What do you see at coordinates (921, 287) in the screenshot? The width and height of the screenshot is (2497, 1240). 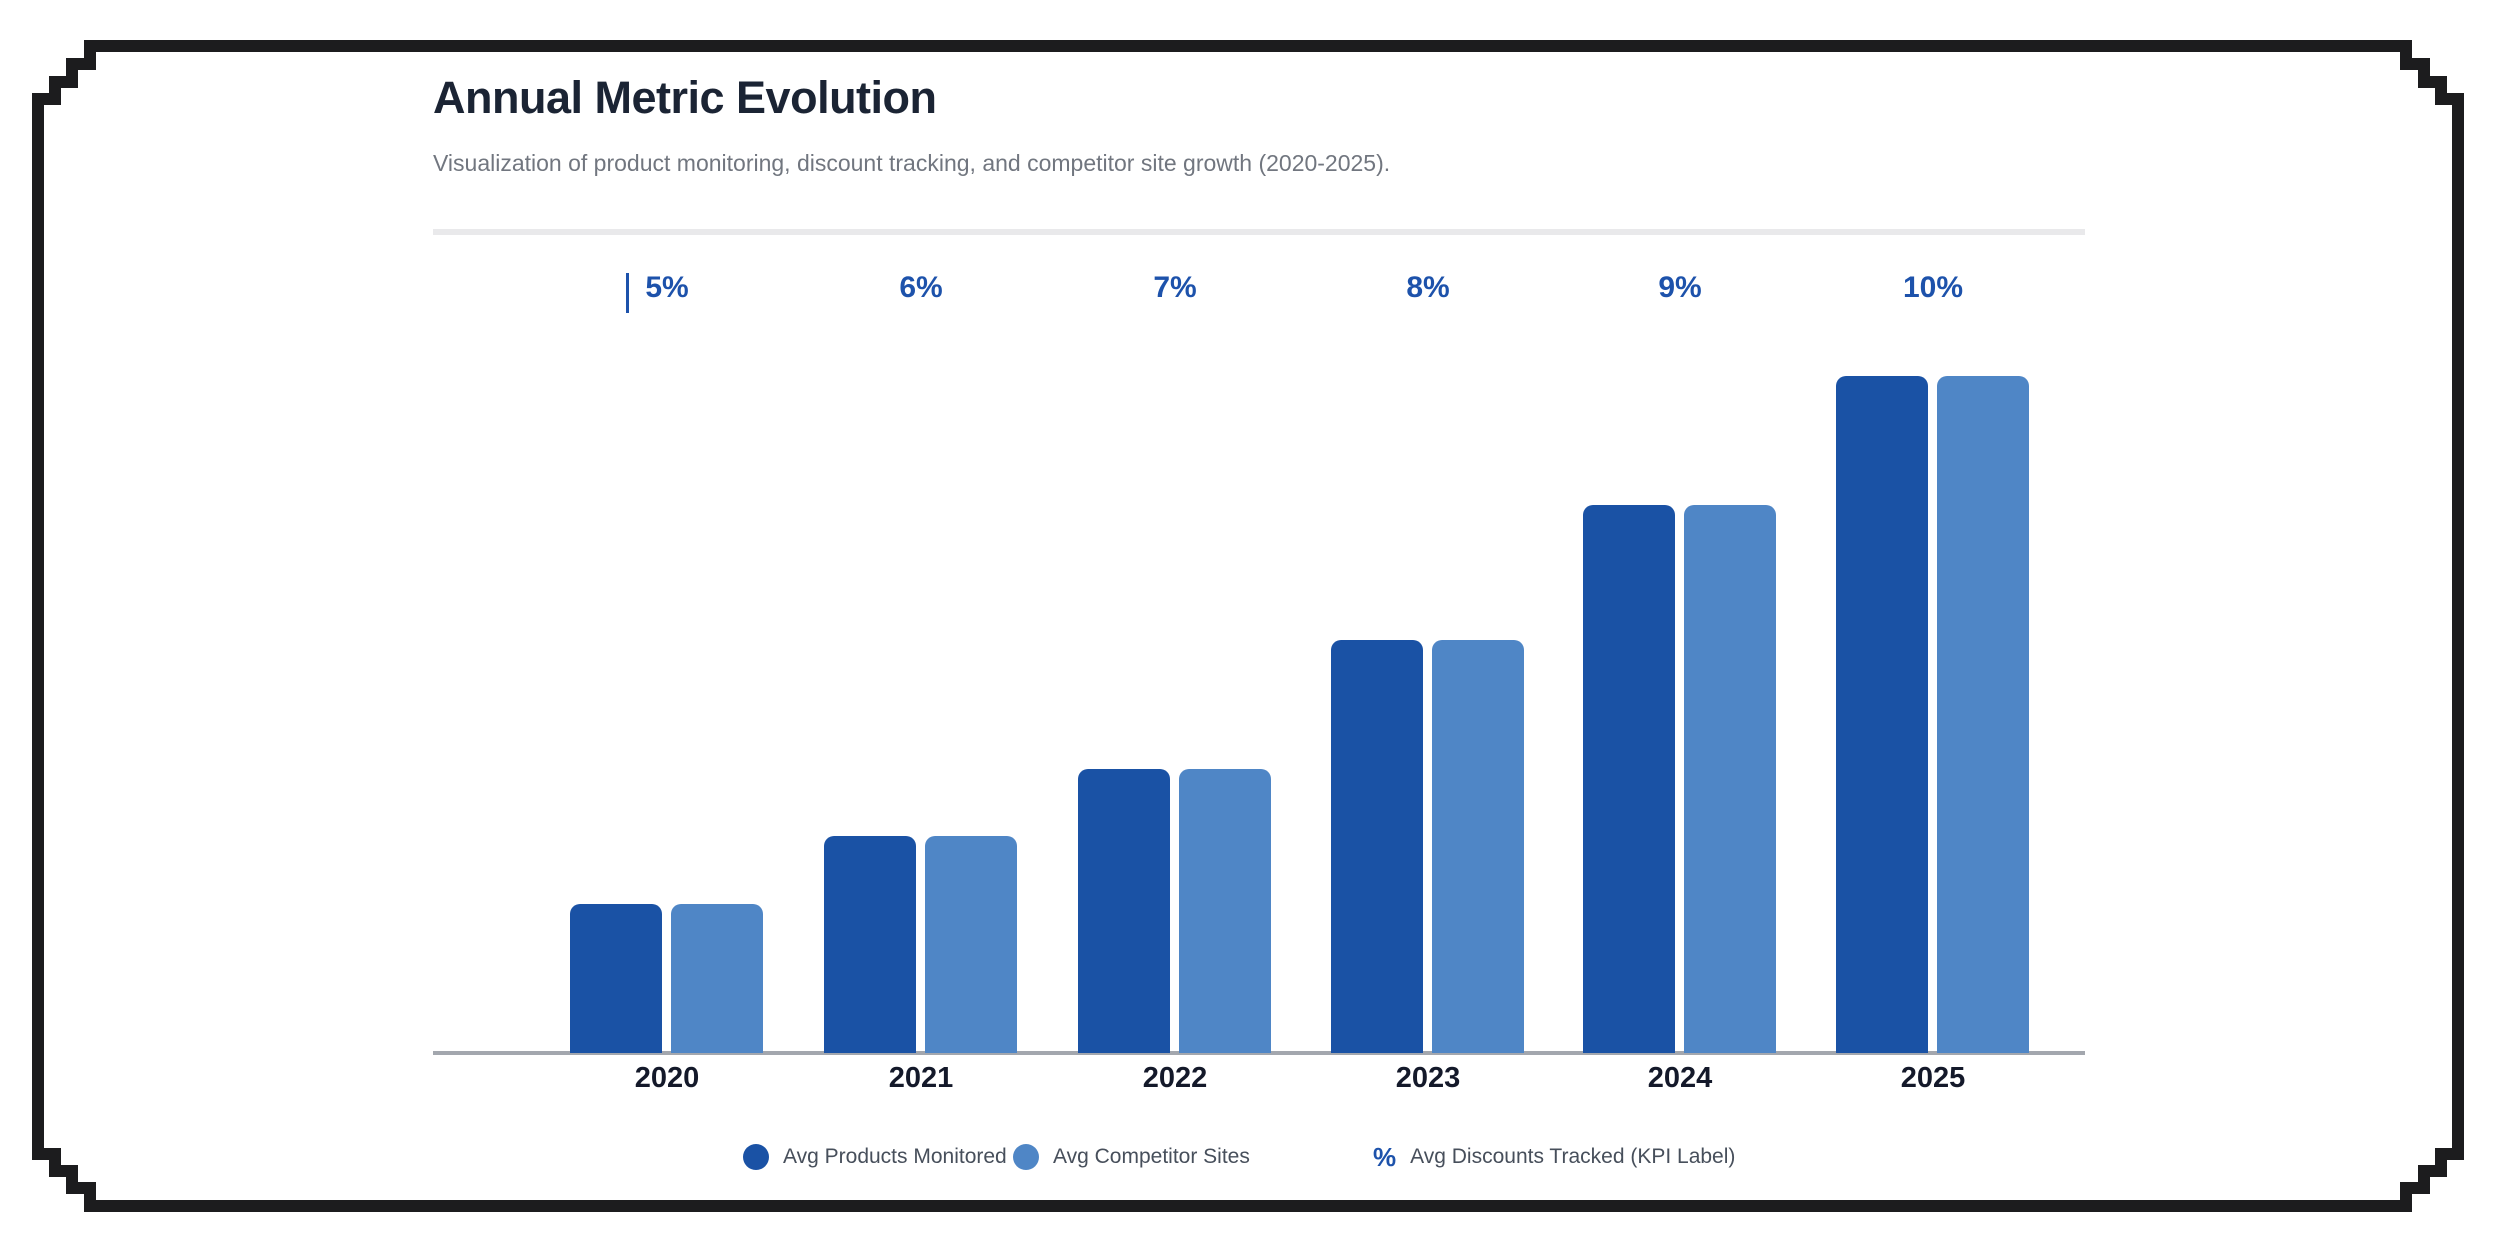 I see `kpi-label-2021: 6%` at bounding box center [921, 287].